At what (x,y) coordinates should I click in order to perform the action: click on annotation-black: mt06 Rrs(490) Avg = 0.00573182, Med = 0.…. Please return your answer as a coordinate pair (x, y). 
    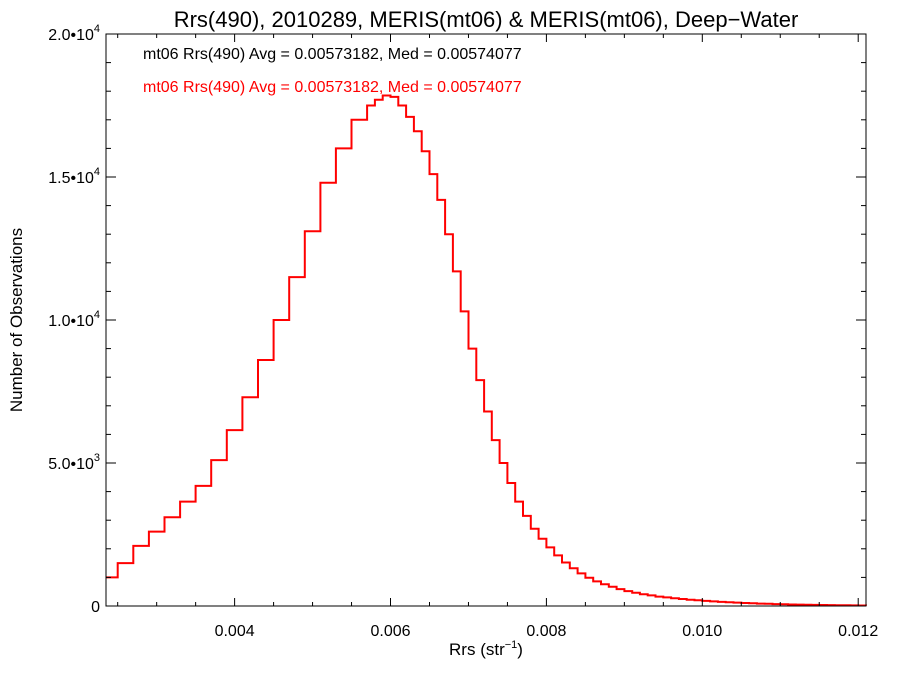
    Looking at the image, I should click on (332, 54).